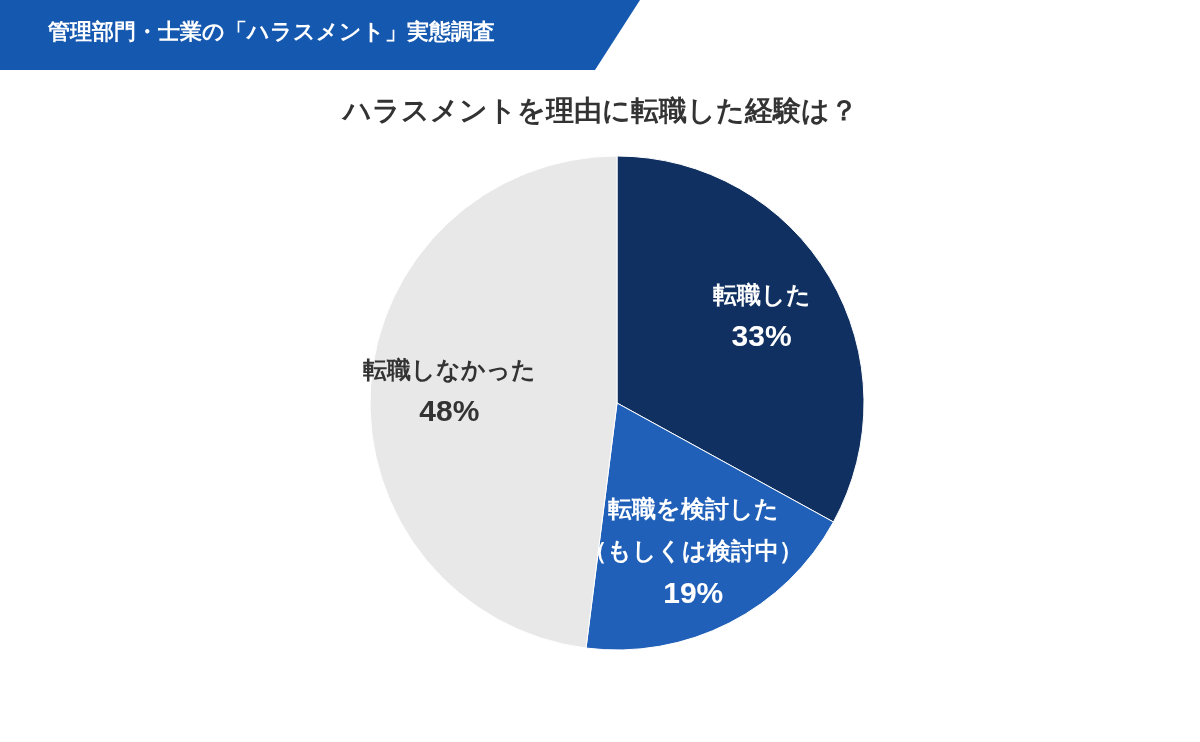 This screenshot has width=1200, height=742. Describe the element at coordinates (693, 529) in the screenshot. I see `slice-label: 転職を検討した（もしくは検討中）` at that location.